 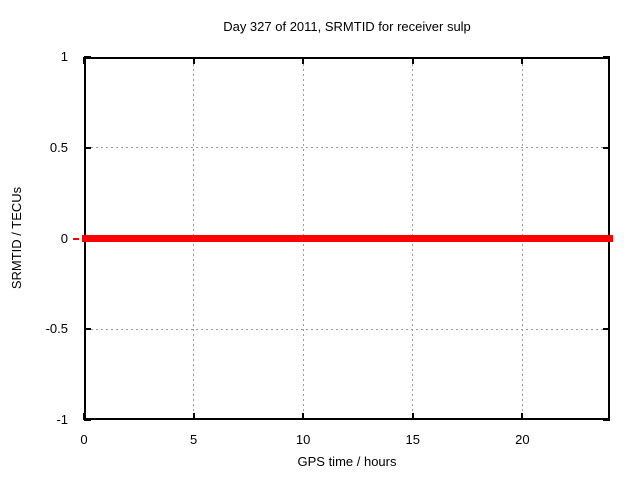 What do you see at coordinates (347, 238) in the screenshot?
I see `series-line-srmtid` at bounding box center [347, 238].